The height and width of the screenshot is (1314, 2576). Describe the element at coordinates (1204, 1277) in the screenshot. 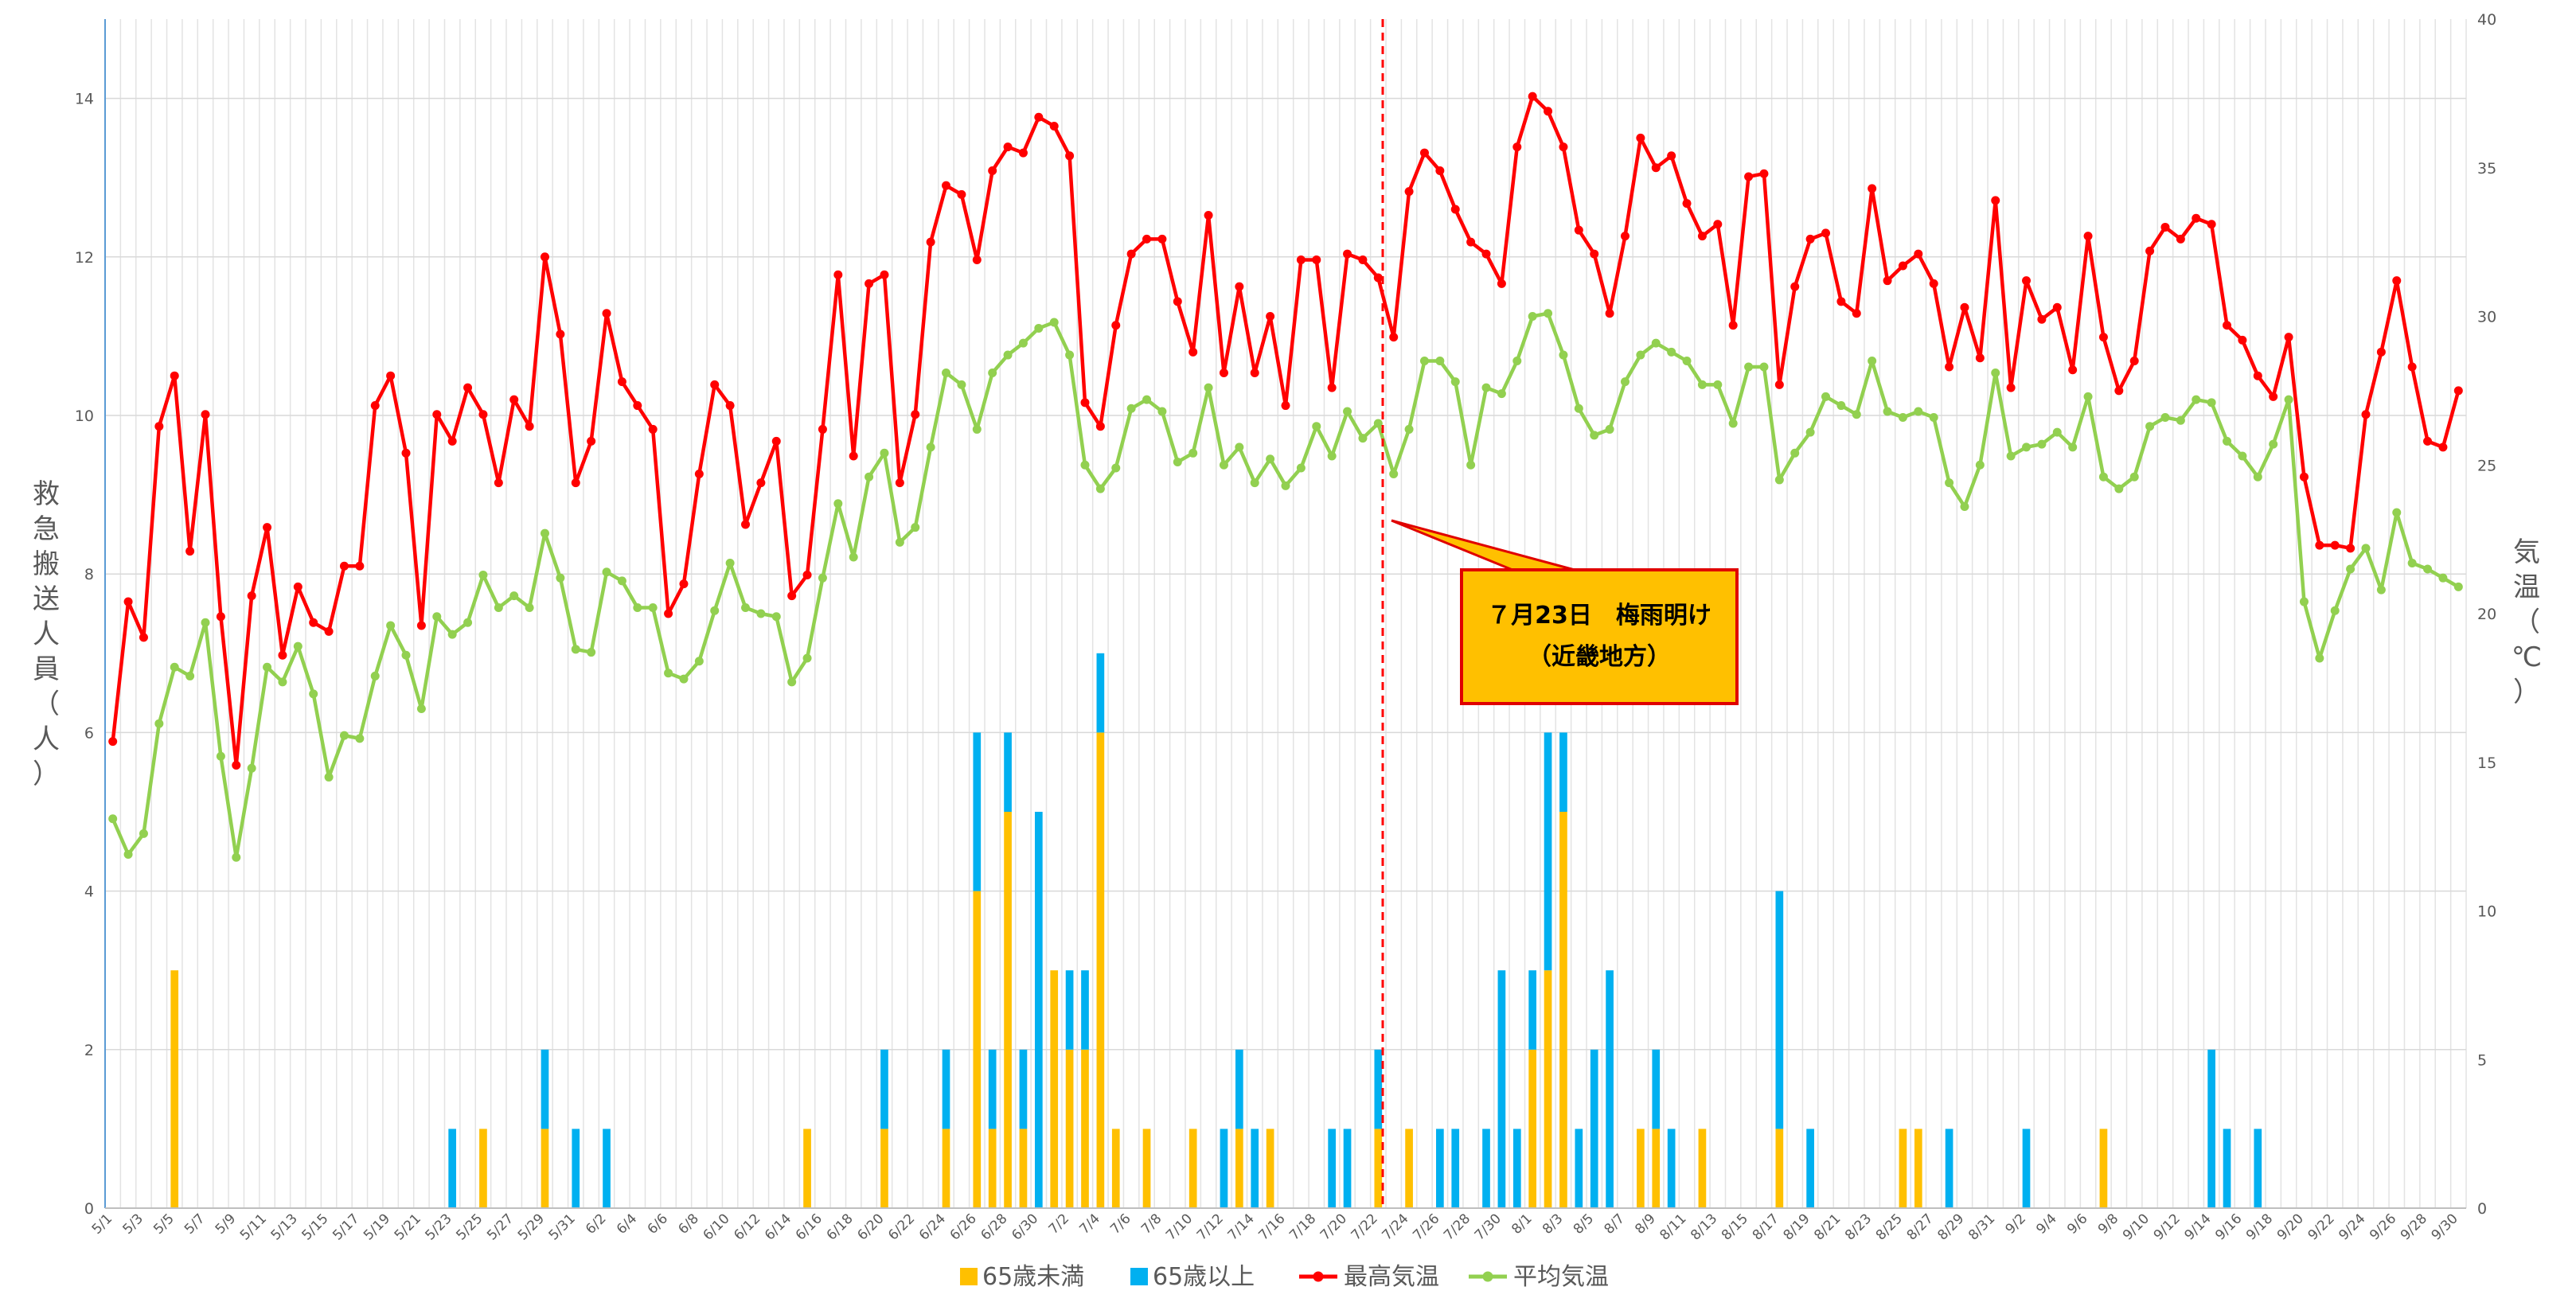

I see `legend-label: 65歳以上` at that location.